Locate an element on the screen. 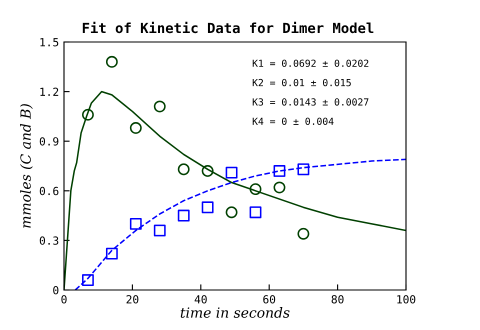 This screenshot has width=480, height=330. y-tick-label: 0.6 is located at coordinates (49, 191).